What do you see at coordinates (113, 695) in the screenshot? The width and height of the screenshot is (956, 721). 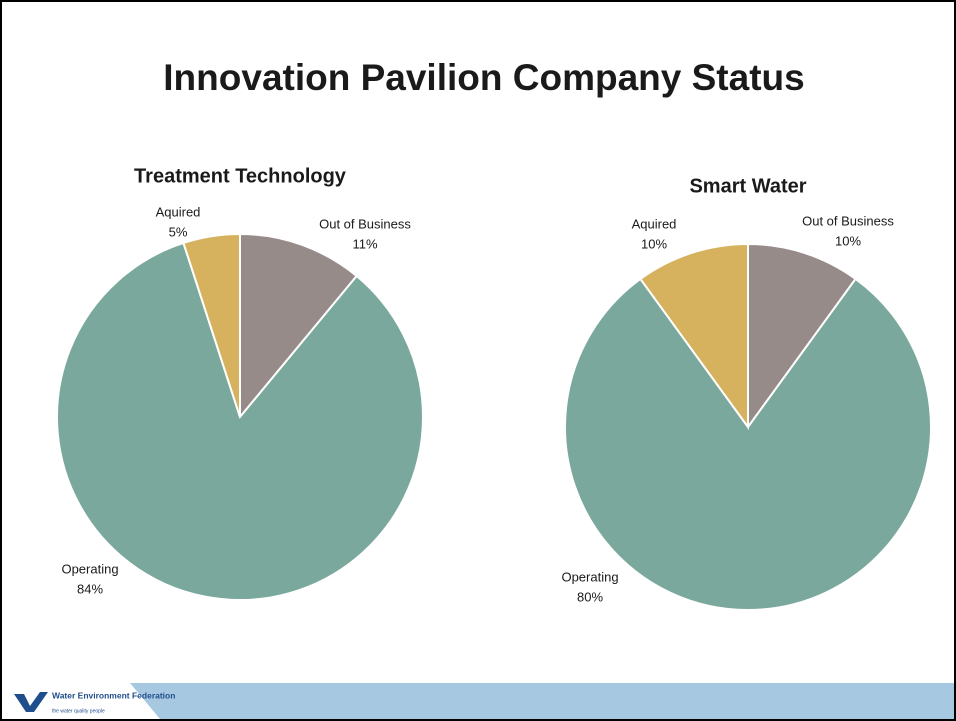 I see `logo-text: Water Environment Federation` at bounding box center [113, 695].